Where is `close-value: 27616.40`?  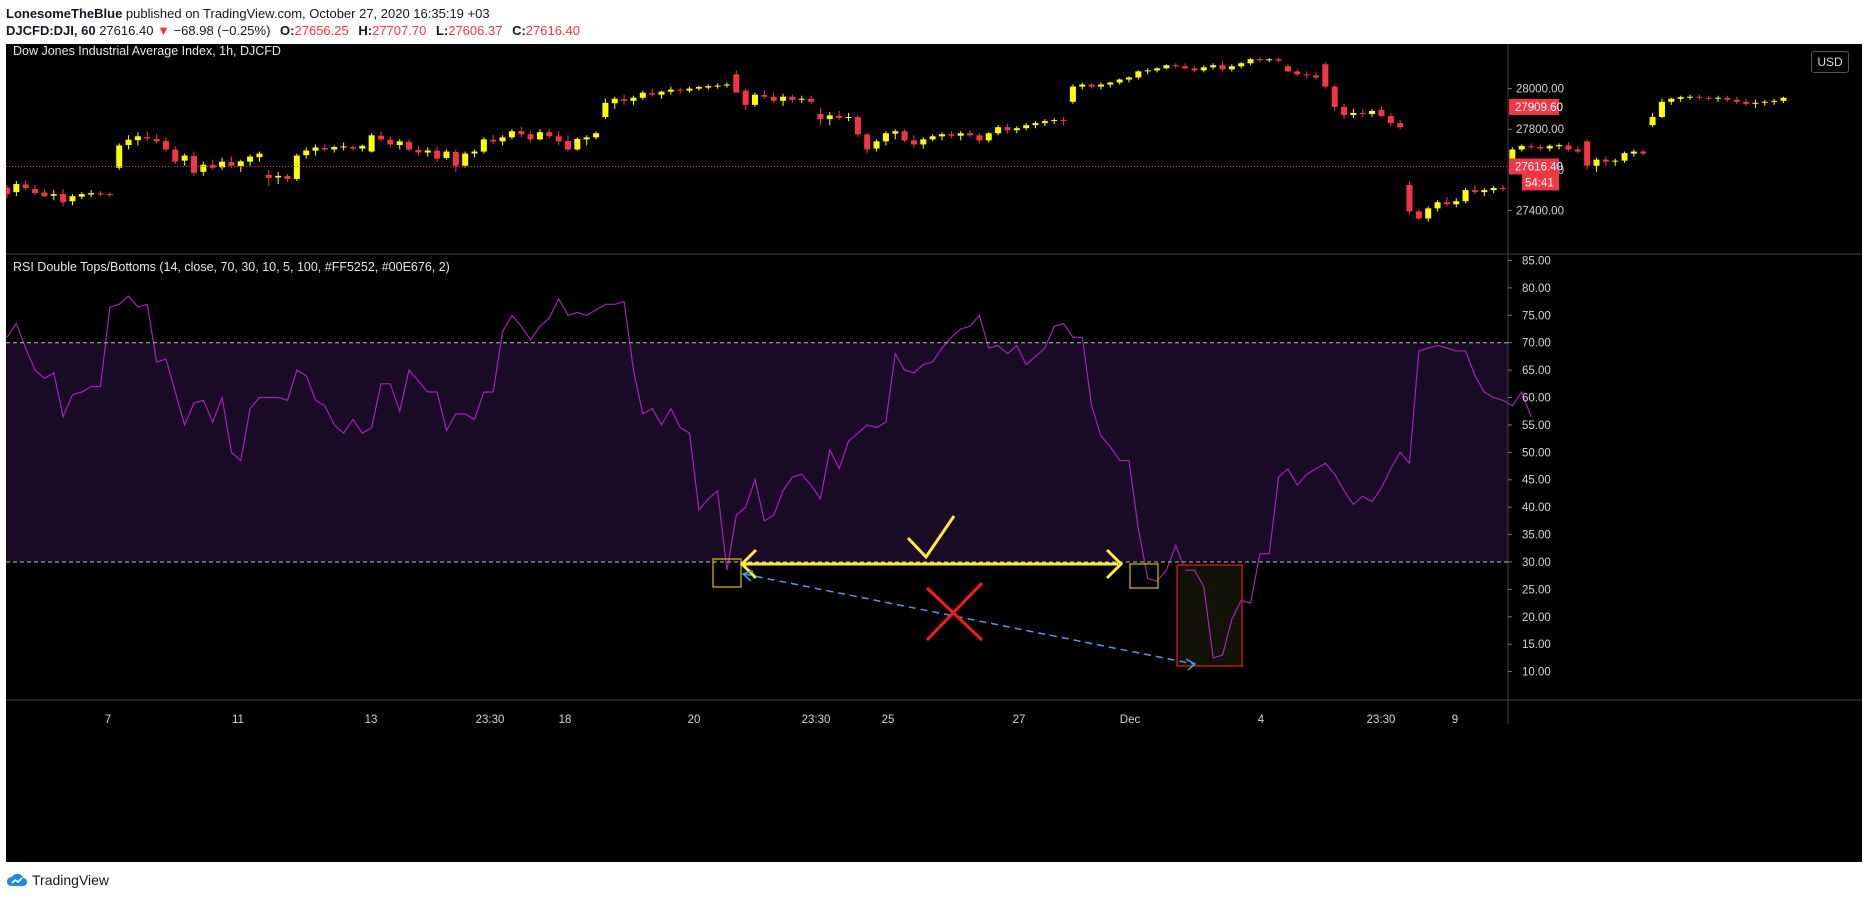 close-value: 27616.40 is located at coordinates (553, 30).